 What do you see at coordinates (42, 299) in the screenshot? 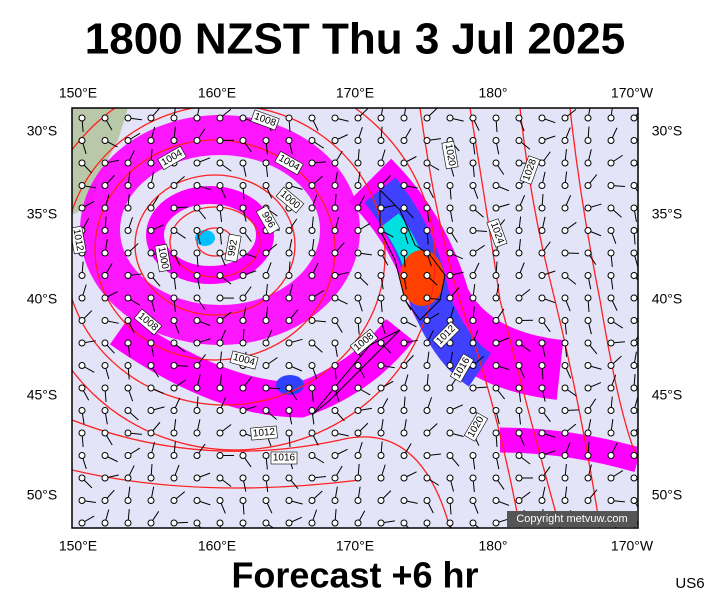
I see `lat-label-left: 40°S` at bounding box center [42, 299].